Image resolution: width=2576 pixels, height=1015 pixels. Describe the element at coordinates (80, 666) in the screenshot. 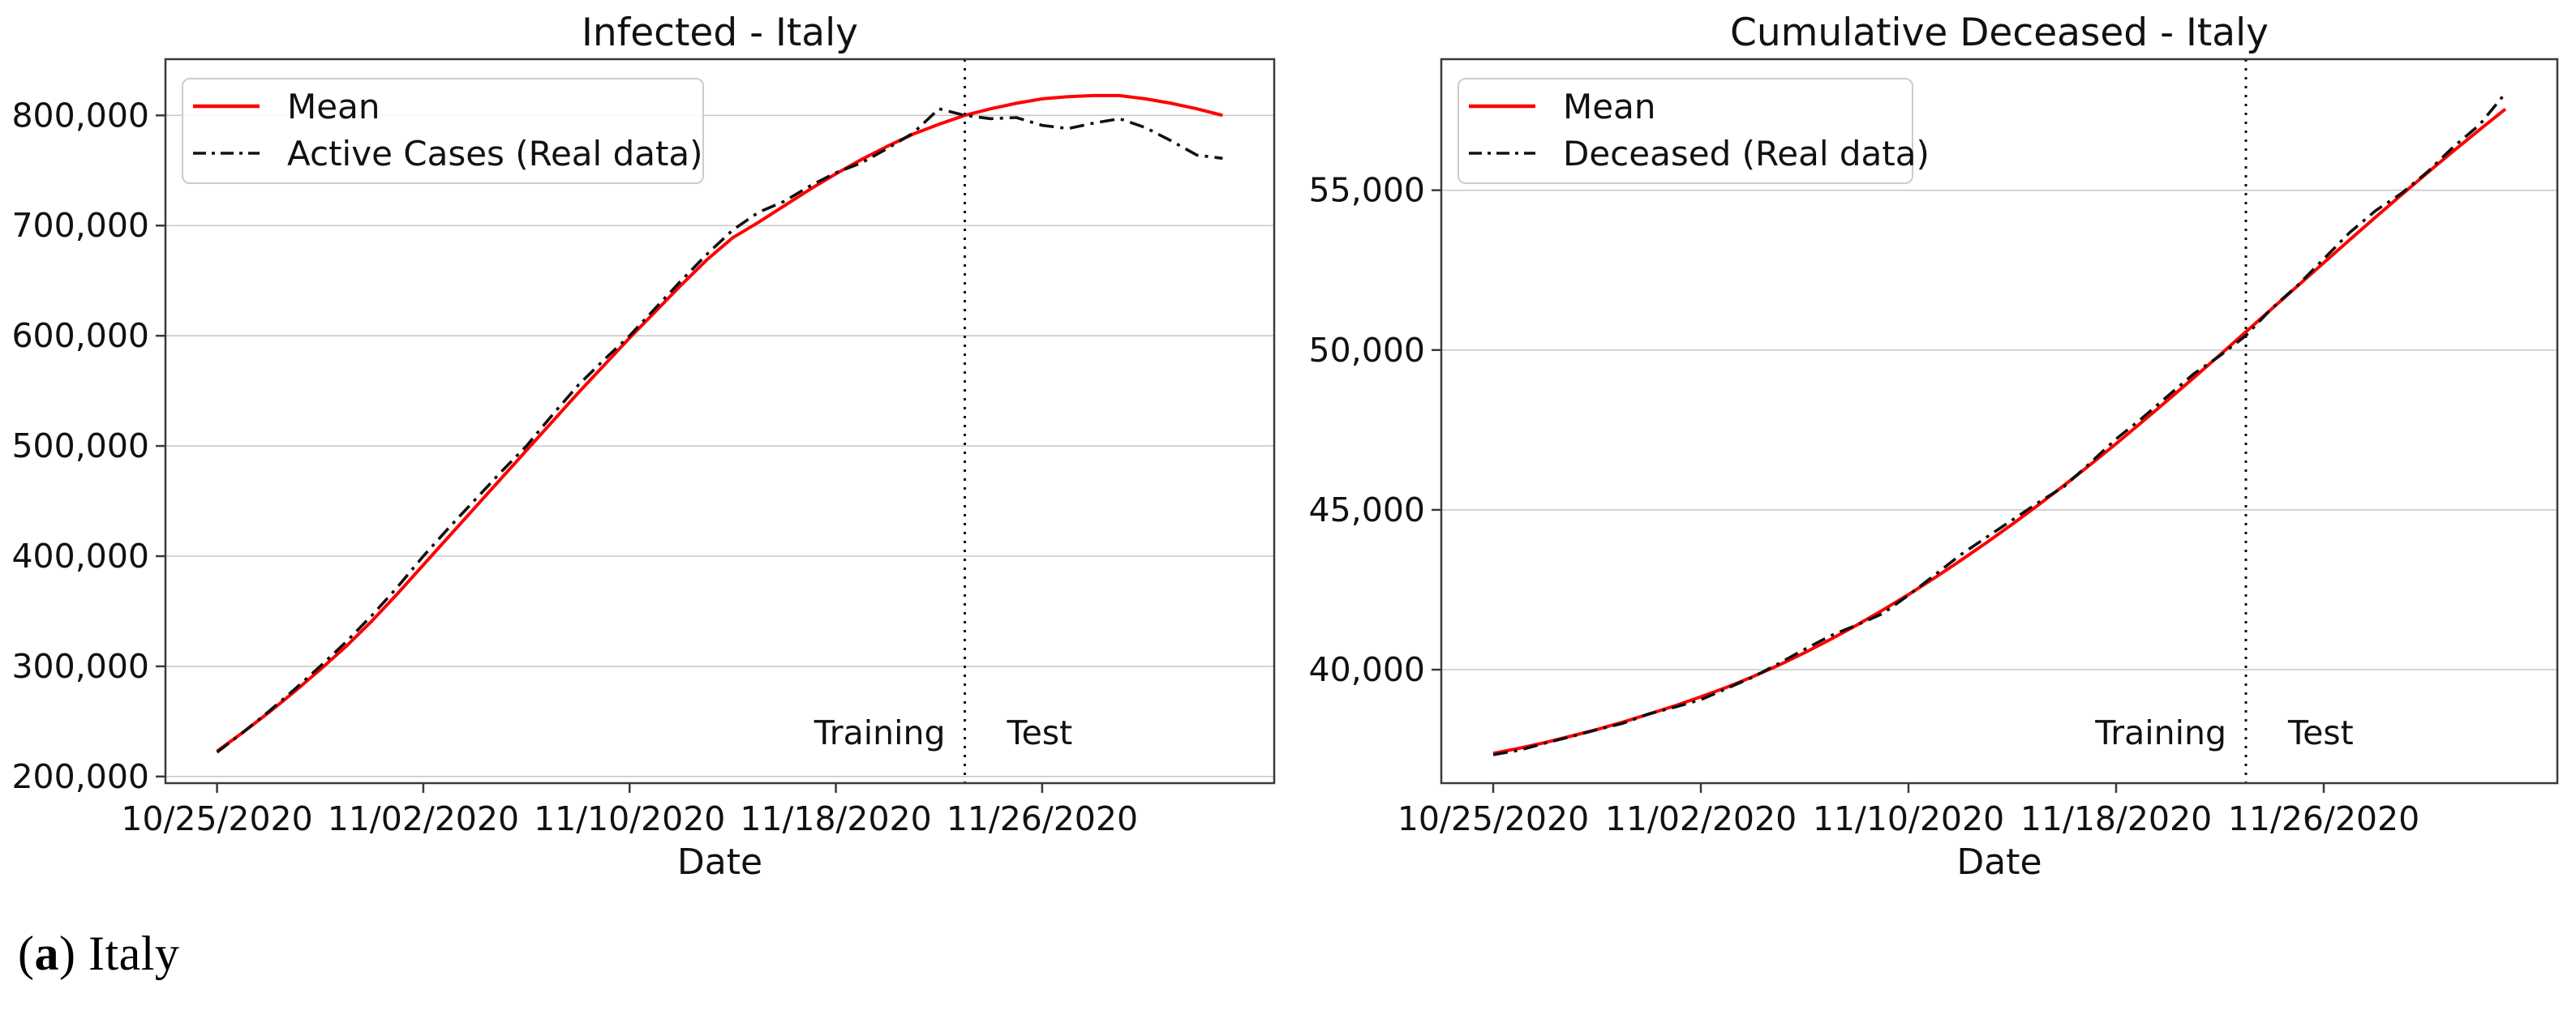

I see `y-tick-label: 300,000` at that location.